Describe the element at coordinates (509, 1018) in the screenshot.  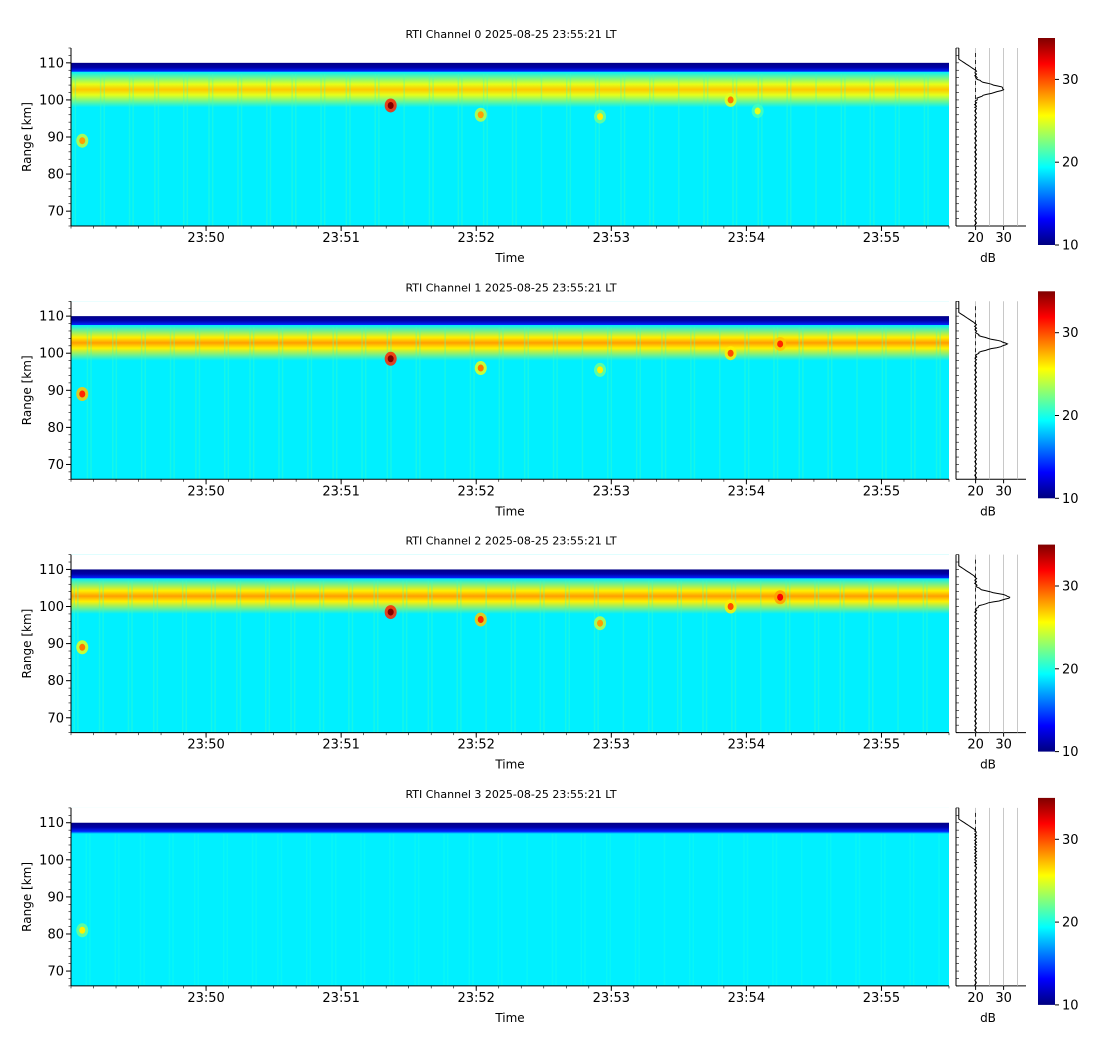
I see `x-axis-label: Time` at that location.